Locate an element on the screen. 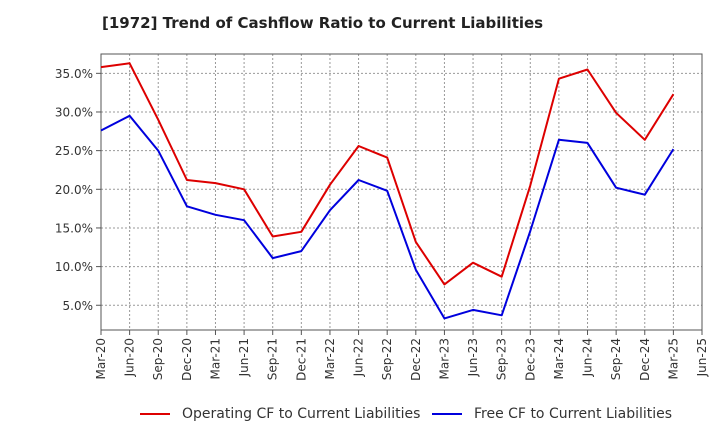 The image size is (720, 440). x-tick-label: Mar-22 is located at coordinates (330, 358).